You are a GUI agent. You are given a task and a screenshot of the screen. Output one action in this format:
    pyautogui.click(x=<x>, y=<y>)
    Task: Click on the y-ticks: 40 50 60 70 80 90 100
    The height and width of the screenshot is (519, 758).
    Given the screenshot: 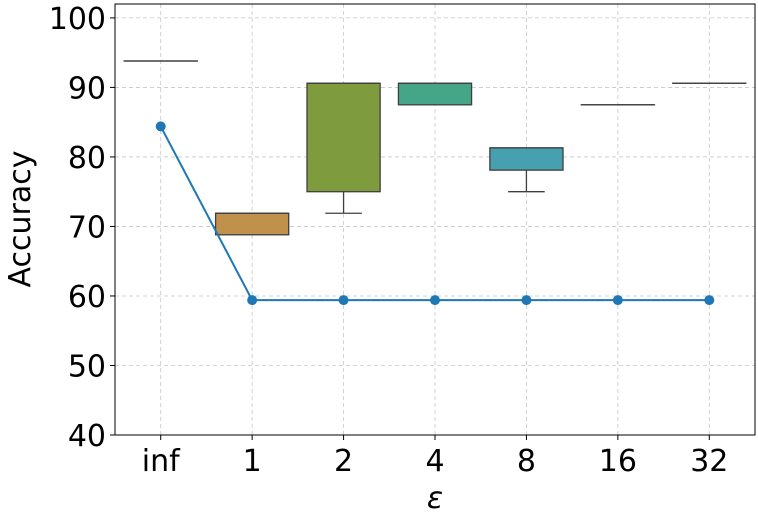 What is the action you would take?
    pyautogui.click(x=82, y=228)
    